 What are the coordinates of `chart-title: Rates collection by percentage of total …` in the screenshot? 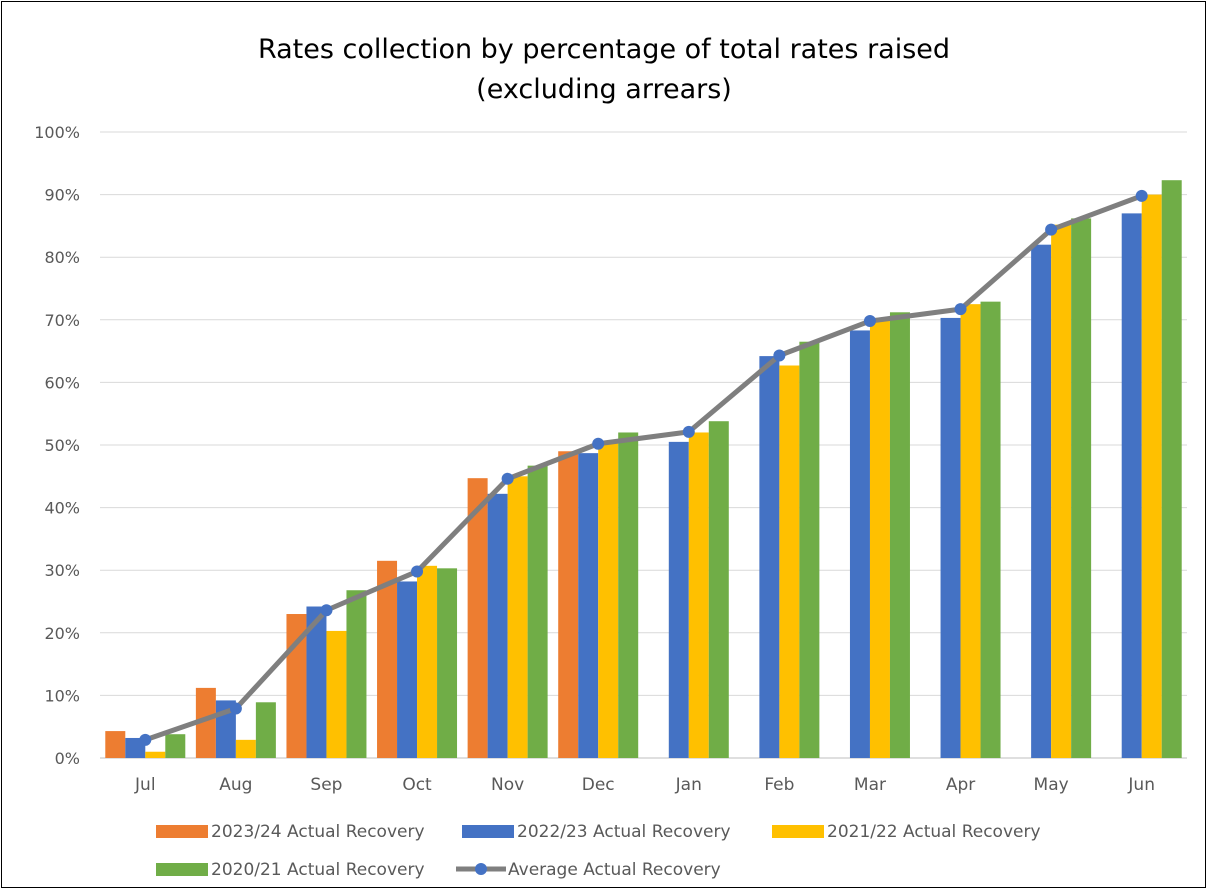 It's located at (604, 70).